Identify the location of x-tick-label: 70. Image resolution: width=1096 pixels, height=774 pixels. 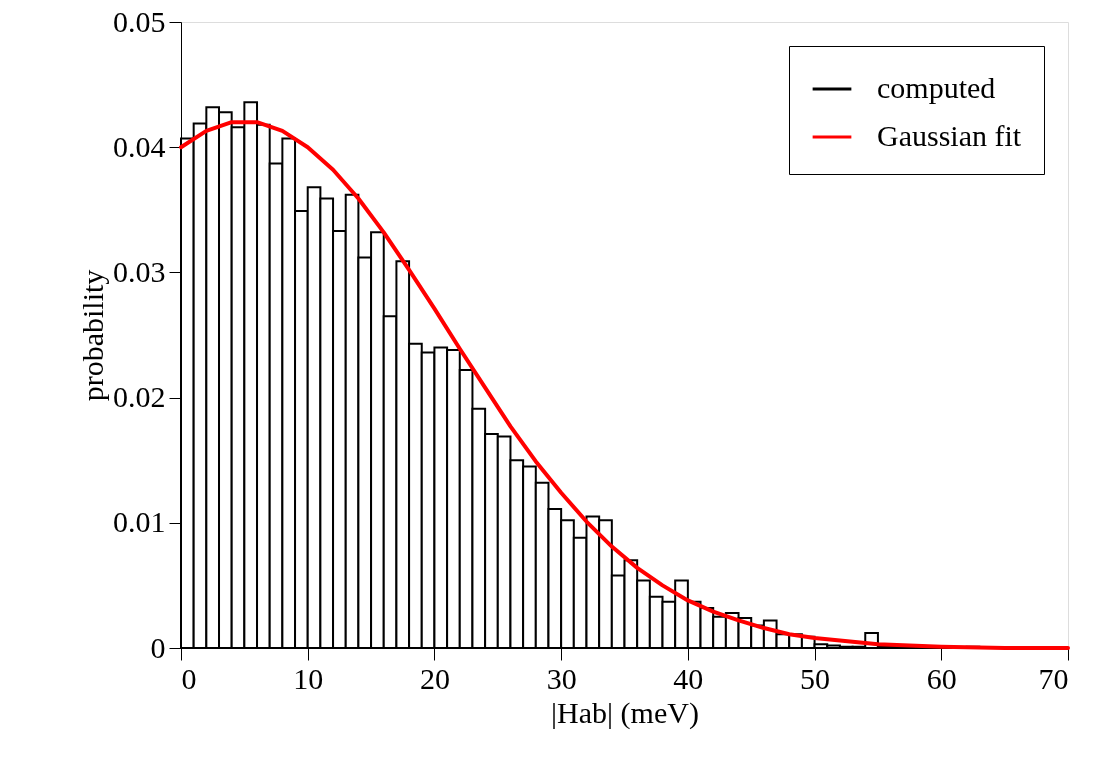
(1053, 678).